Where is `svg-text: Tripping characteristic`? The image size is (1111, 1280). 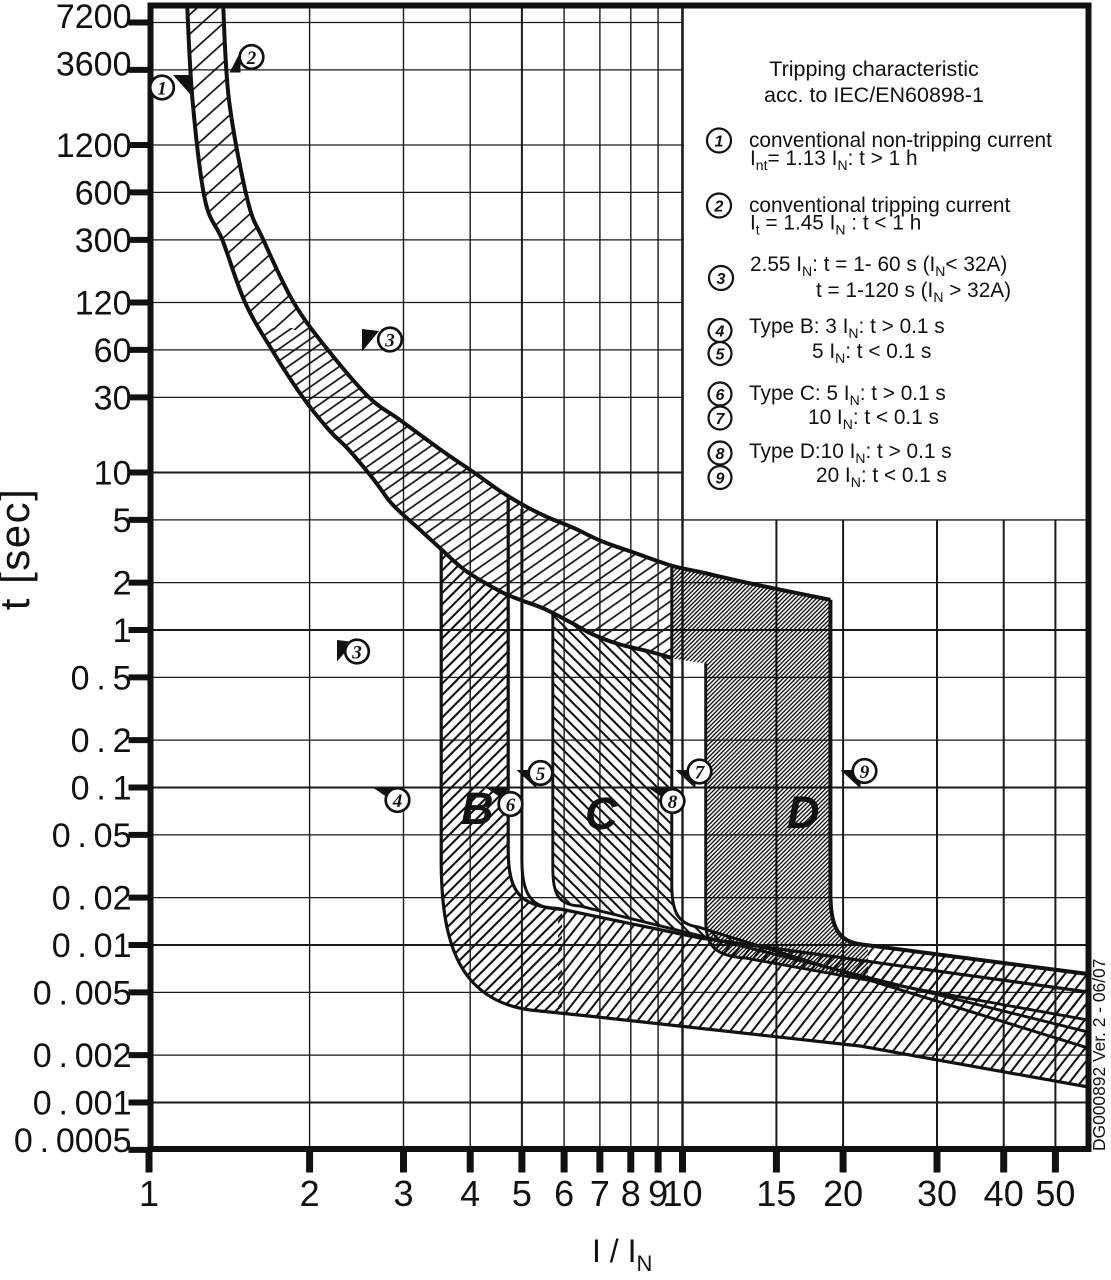 svg-text: Tripping characteristic is located at coordinates (874, 69).